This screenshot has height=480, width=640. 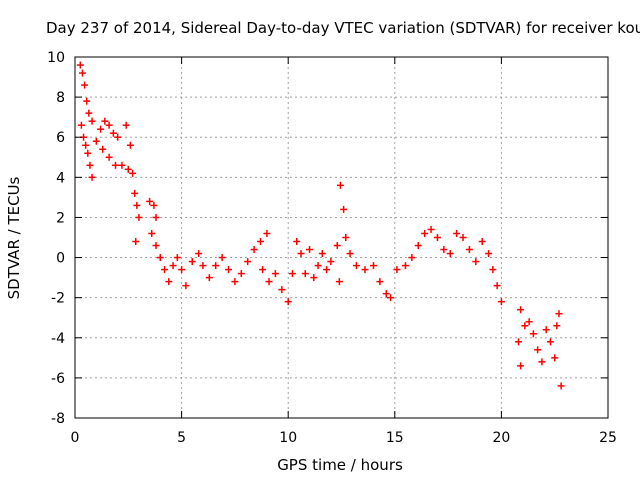 I want to click on y-tick-label: 10, so click(x=56, y=58).